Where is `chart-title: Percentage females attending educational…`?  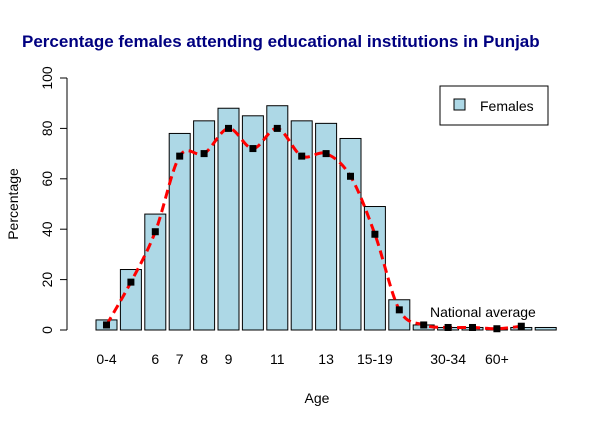 chart-title: Percentage females attending educational… is located at coordinates (281, 41).